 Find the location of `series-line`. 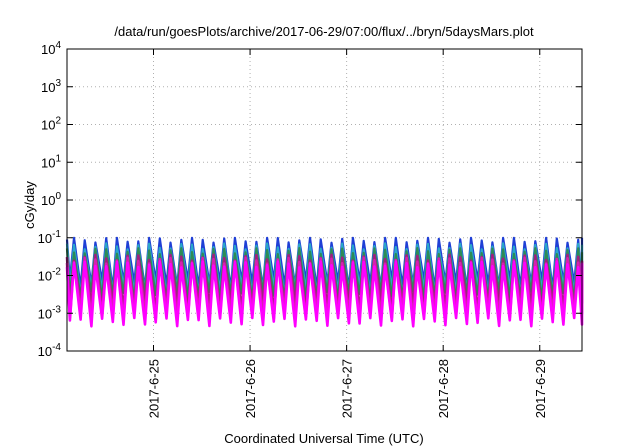

series-line is located at coordinates (324, 294).